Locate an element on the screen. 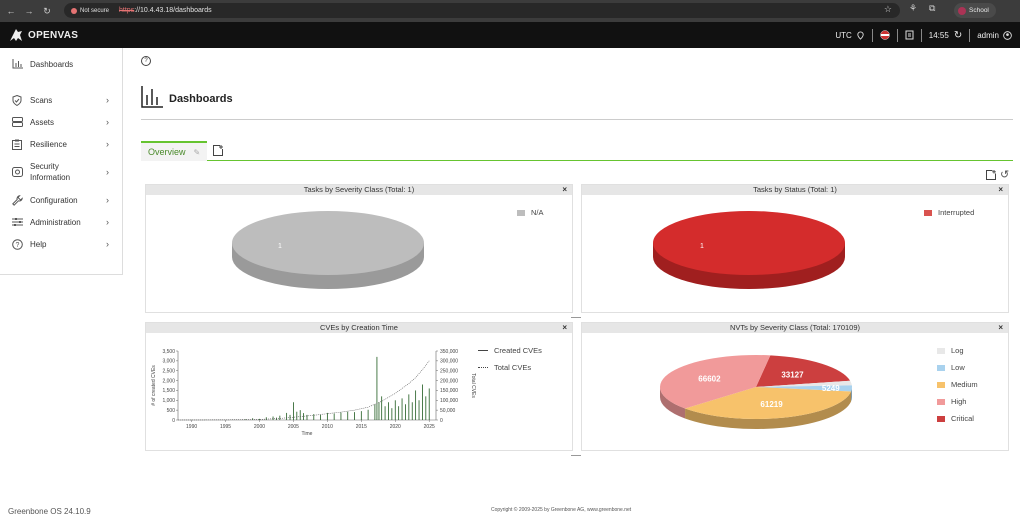 Image resolution: width=1020 pixels, height=524 pixels. page-title: Dashboards is located at coordinates (187, 97).